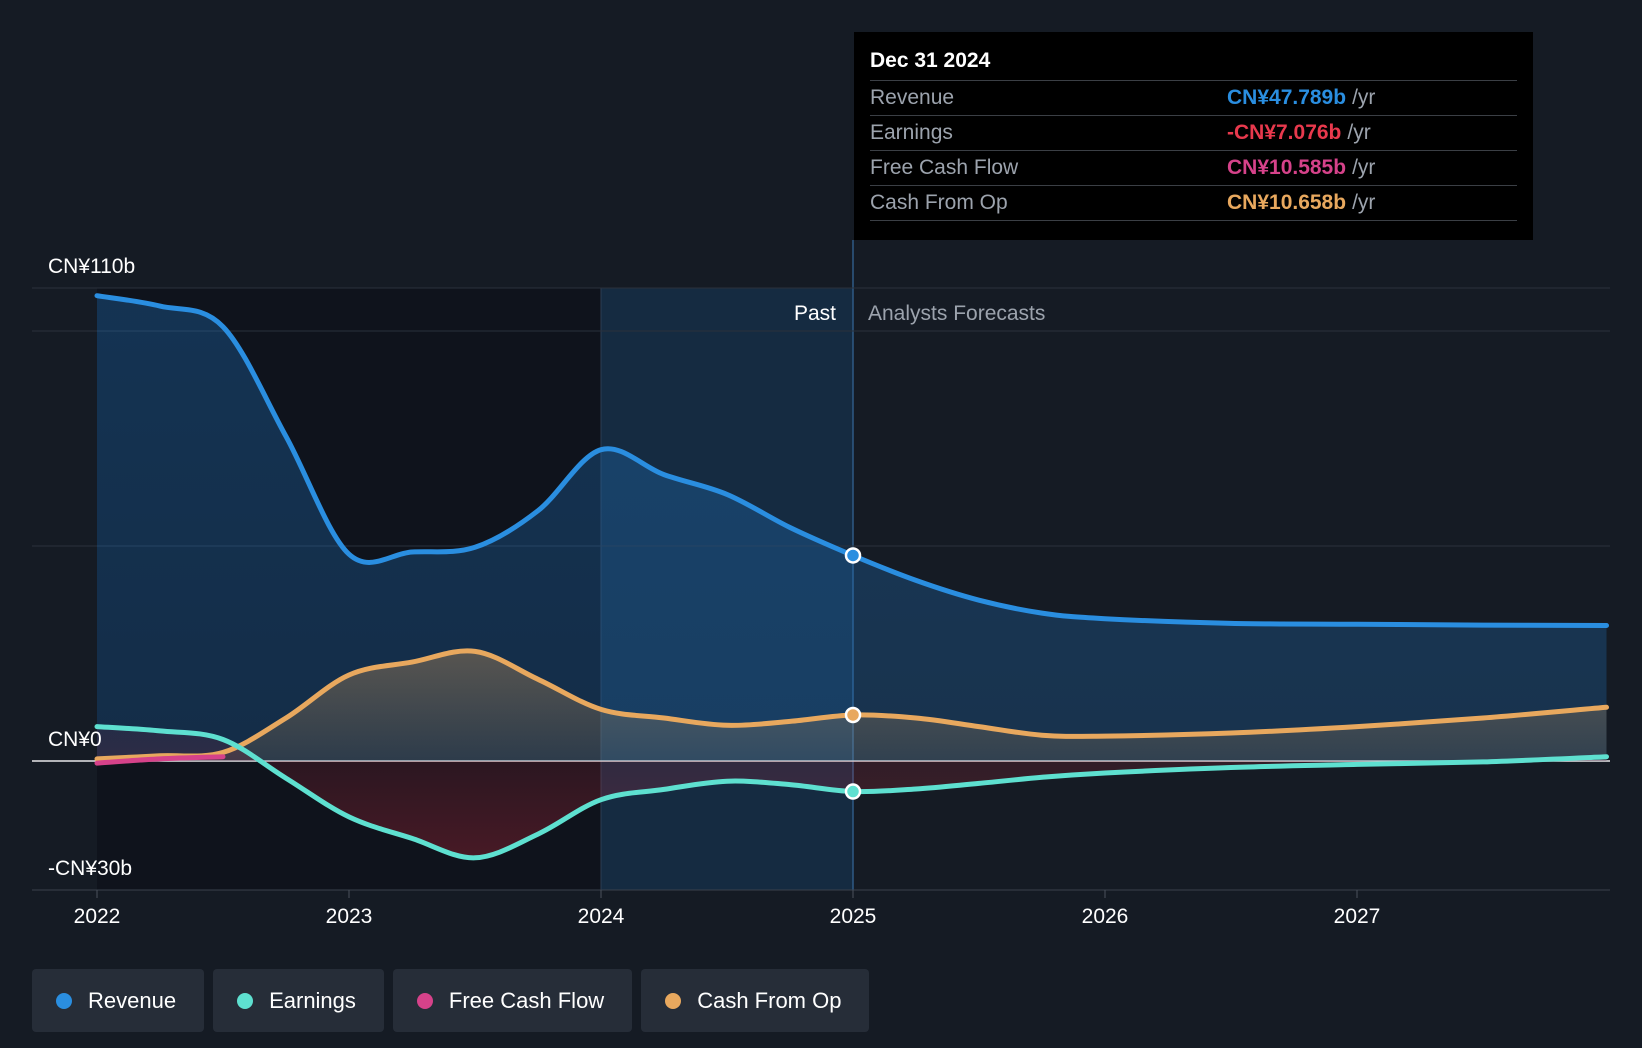 This screenshot has width=1642, height=1048. What do you see at coordinates (1357, 916) in the screenshot?
I see `x-axis-label: 2027` at bounding box center [1357, 916].